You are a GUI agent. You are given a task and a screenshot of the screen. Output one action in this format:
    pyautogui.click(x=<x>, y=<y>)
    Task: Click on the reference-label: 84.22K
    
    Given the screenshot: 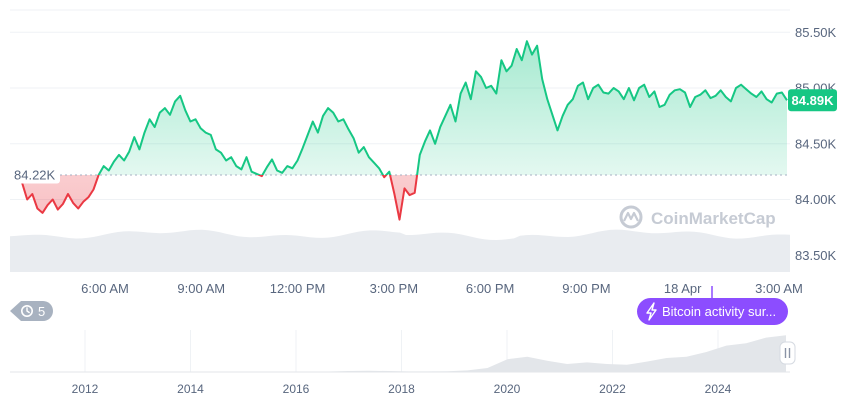 What is the action you would take?
    pyautogui.click(x=35, y=175)
    